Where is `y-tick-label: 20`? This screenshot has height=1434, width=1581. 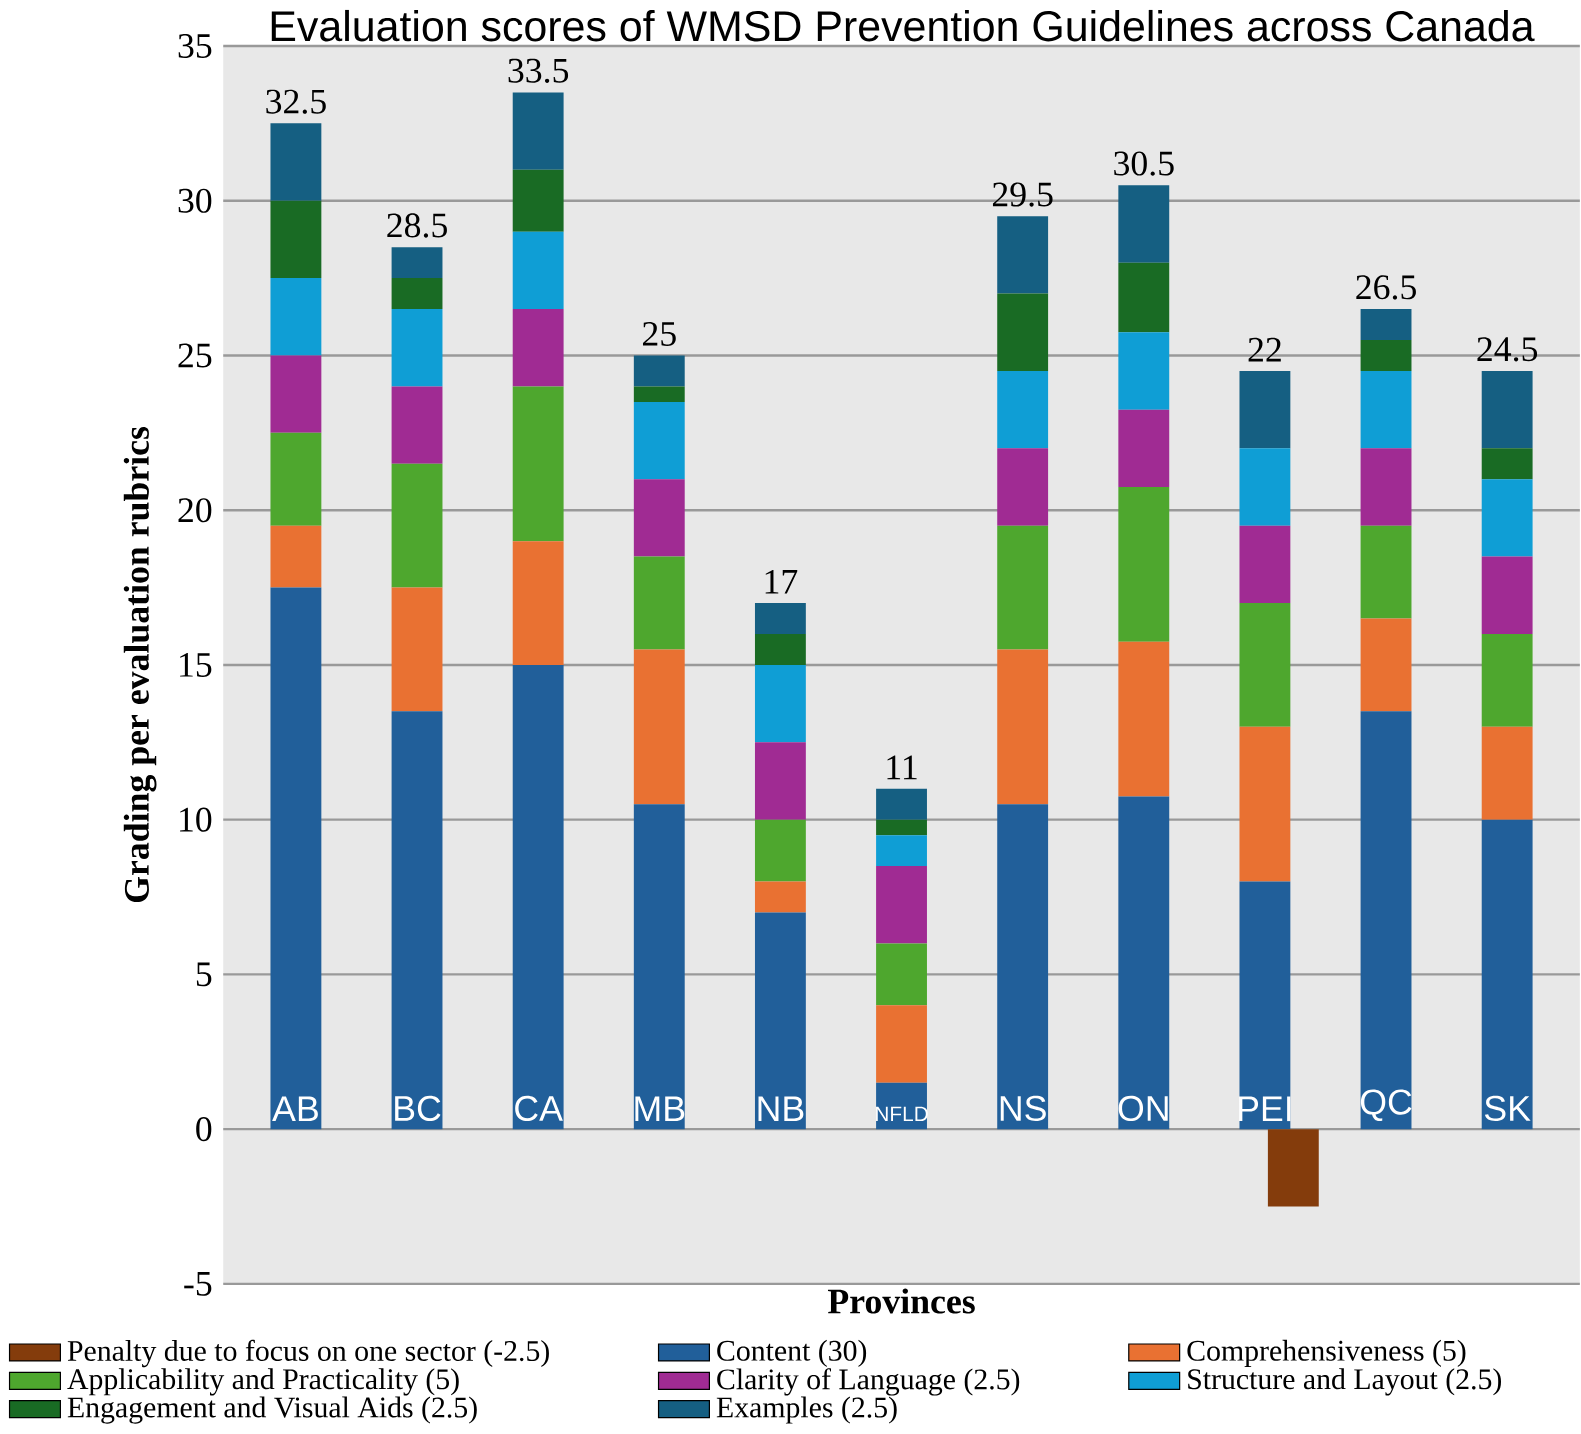
y-tick-label: 20 is located at coordinates (195, 510).